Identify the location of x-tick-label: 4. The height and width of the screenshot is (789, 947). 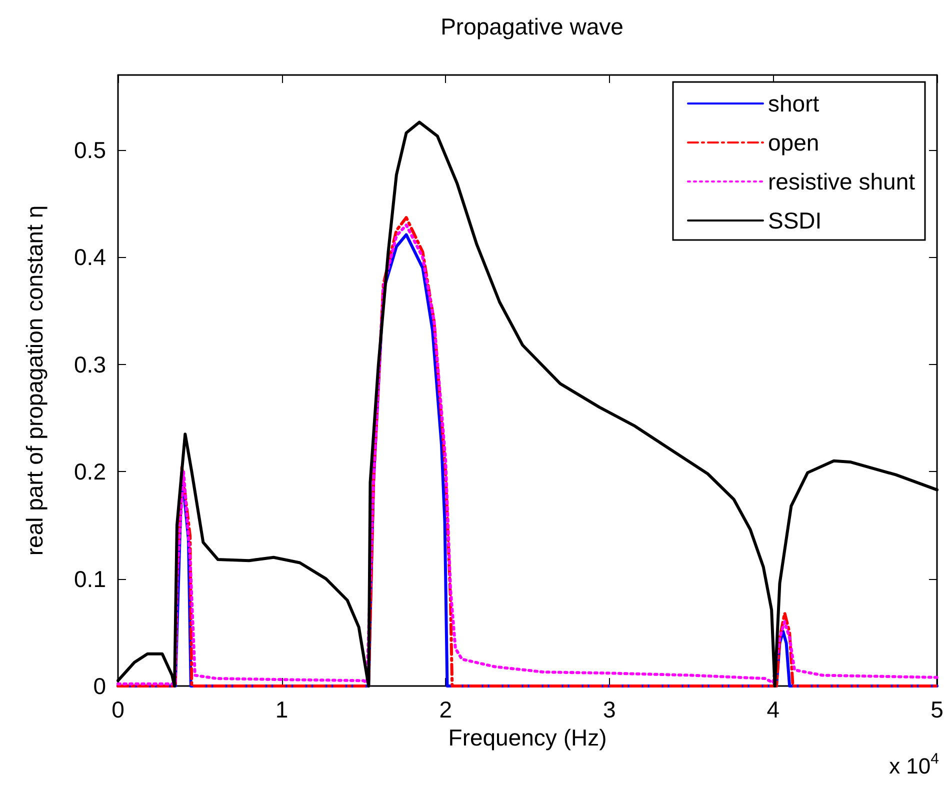
(773, 709).